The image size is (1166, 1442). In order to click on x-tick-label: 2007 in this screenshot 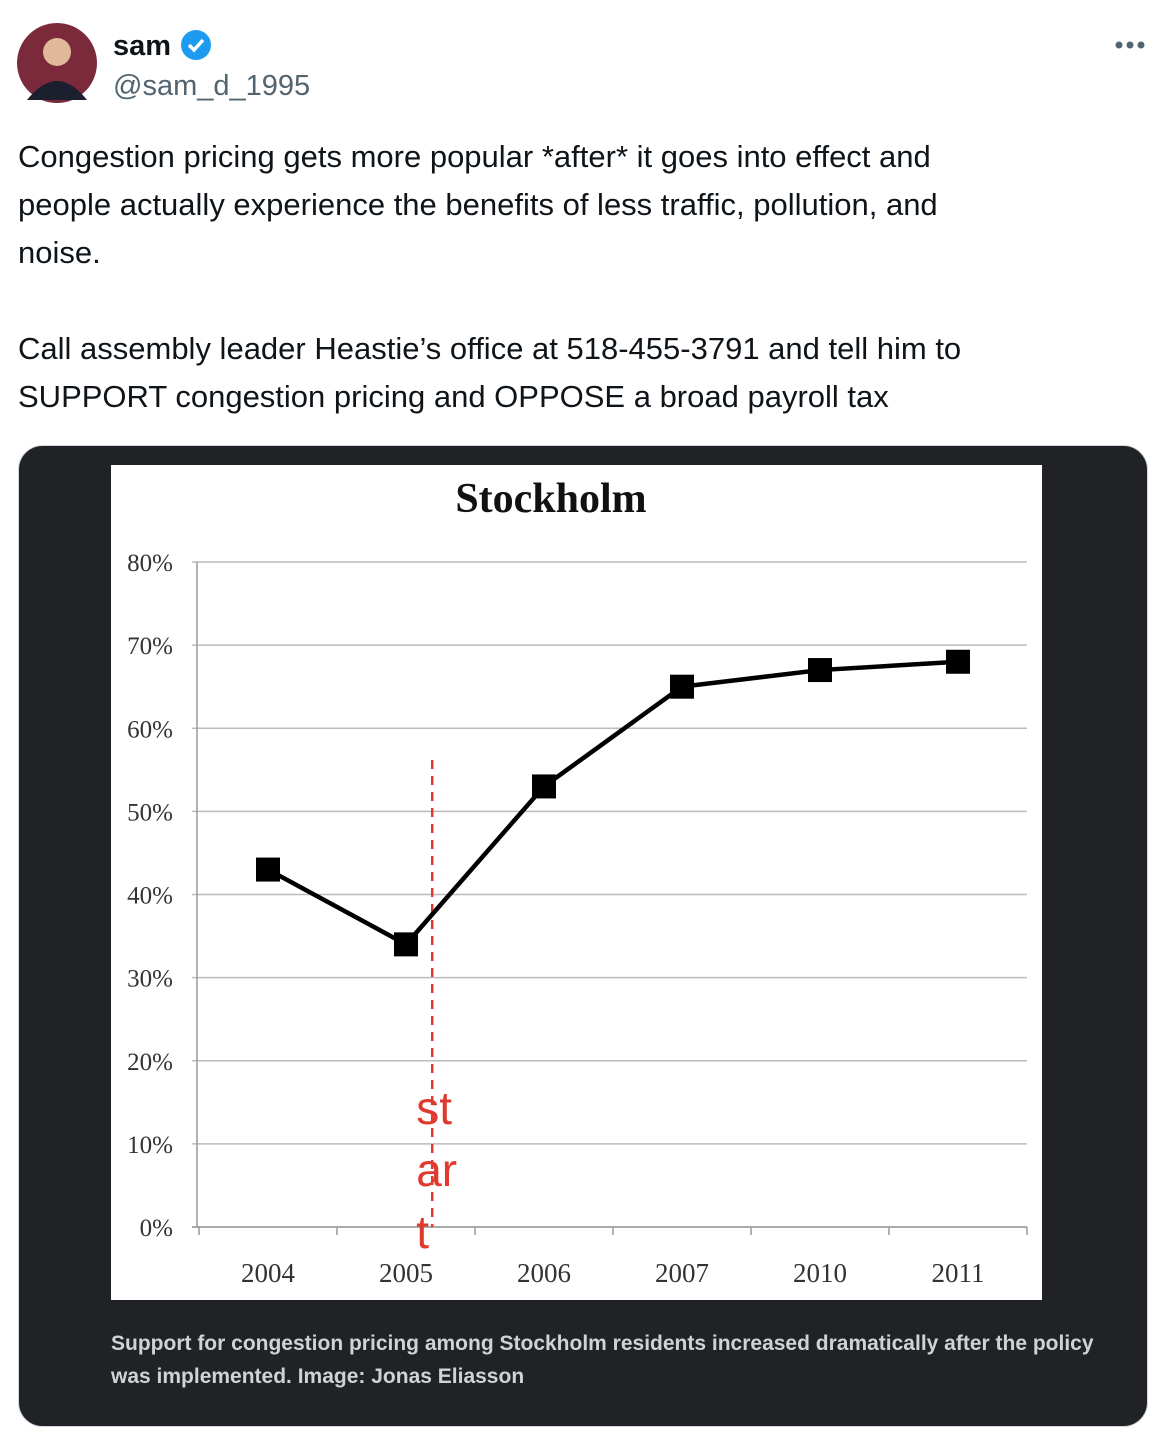, I will do `click(682, 1273)`.